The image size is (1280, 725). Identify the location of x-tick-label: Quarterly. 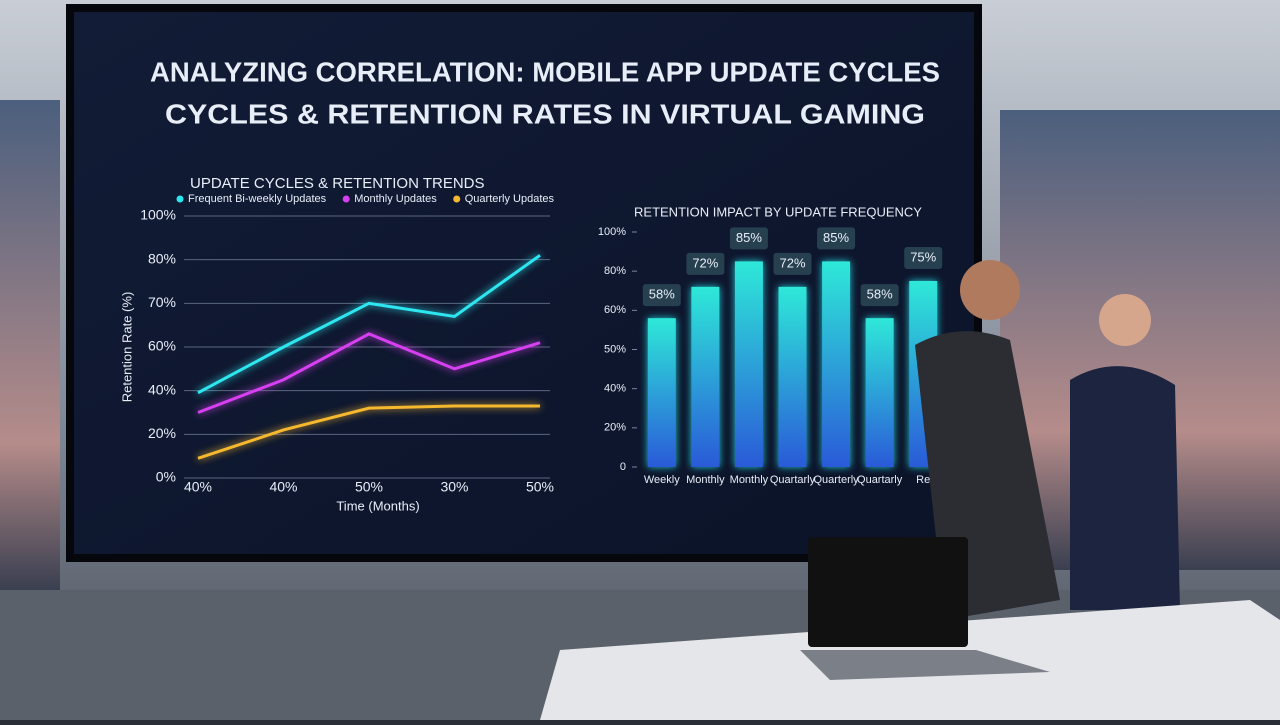
(836, 480).